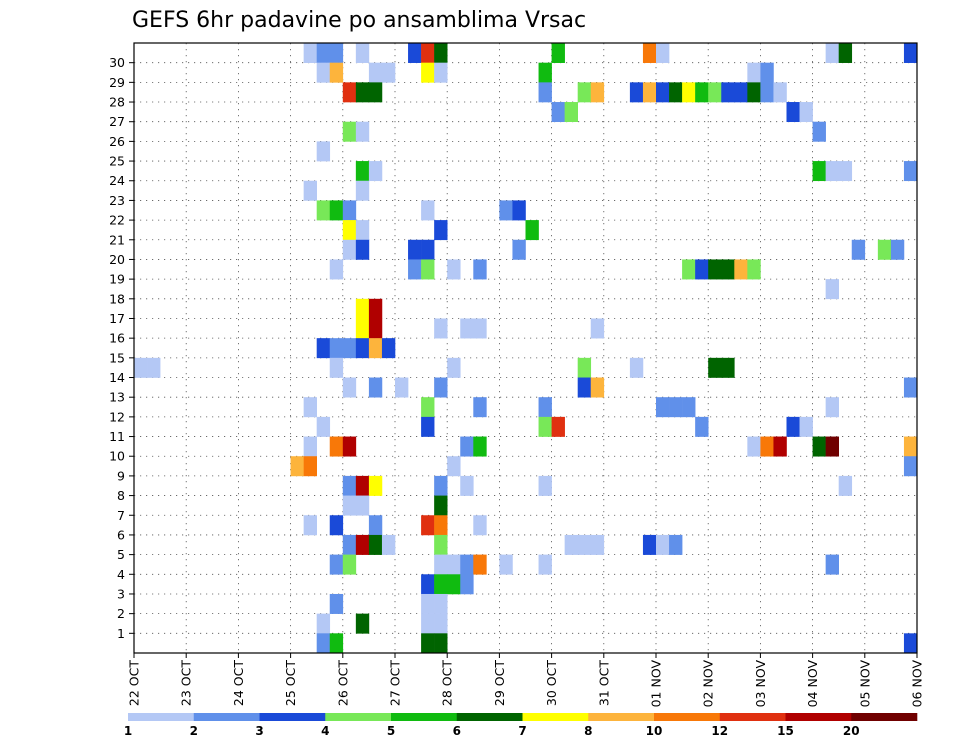 The height and width of the screenshot is (742, 960). Describe the element at coordinates (864, 684) in the screenshot. I see `x-tick-label: 05 NOV` at that location.